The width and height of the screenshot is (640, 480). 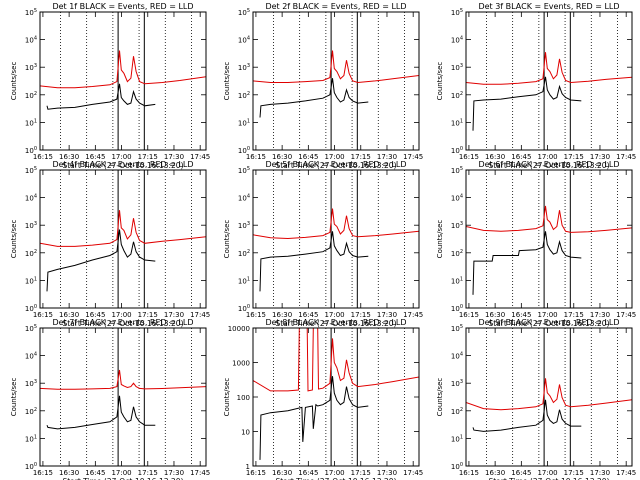 I want to click on chart-title: Det 3f BLACK = Events, RED = LLD, so click(x=548, y=6).